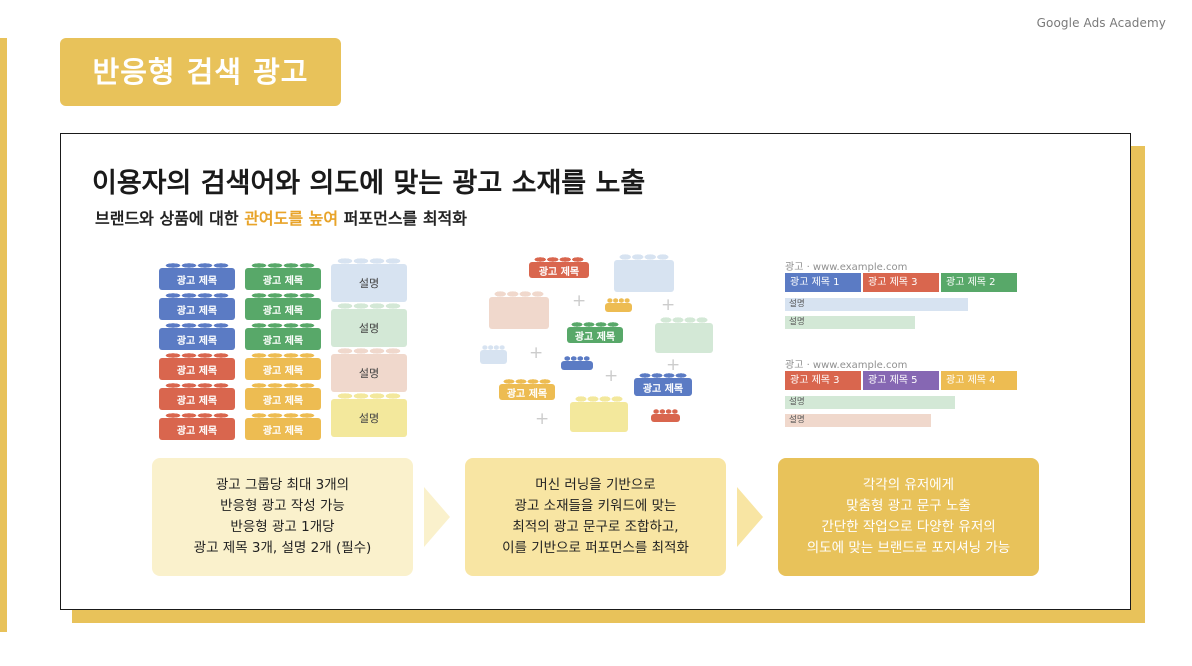 The height and width of the screenshot is (666, 1192). Describe the element at coordinates (369, 183) in the screenshot. I see `headline: 이용자의 검색어와 의도에 맞는 광고 소재를 노출` at that location.